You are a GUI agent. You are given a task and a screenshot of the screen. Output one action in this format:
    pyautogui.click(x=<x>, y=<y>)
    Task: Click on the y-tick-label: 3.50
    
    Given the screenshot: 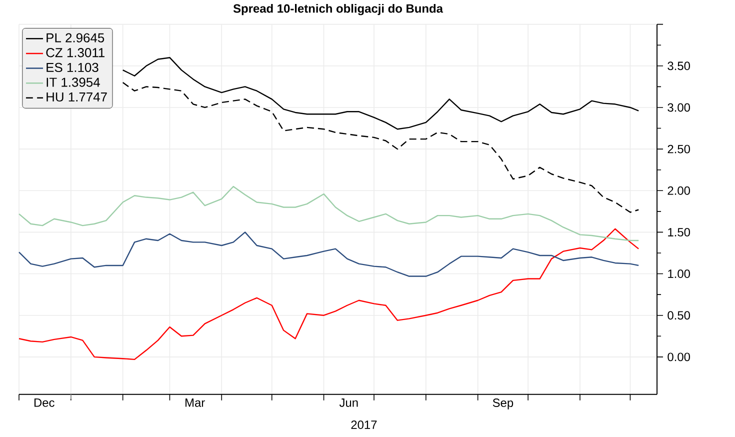 What is the action you would take?
    pyautogui.click(x=679, y=66)
    